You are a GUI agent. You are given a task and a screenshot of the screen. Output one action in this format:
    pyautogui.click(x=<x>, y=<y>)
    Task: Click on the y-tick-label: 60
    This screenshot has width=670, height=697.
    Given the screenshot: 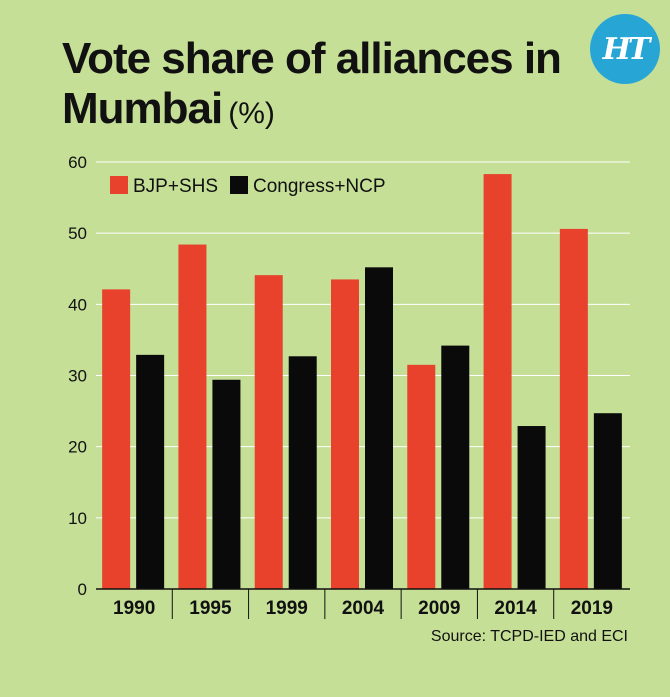 What is the action you would take?
    pyautogui.click(x=77, y=162)
    